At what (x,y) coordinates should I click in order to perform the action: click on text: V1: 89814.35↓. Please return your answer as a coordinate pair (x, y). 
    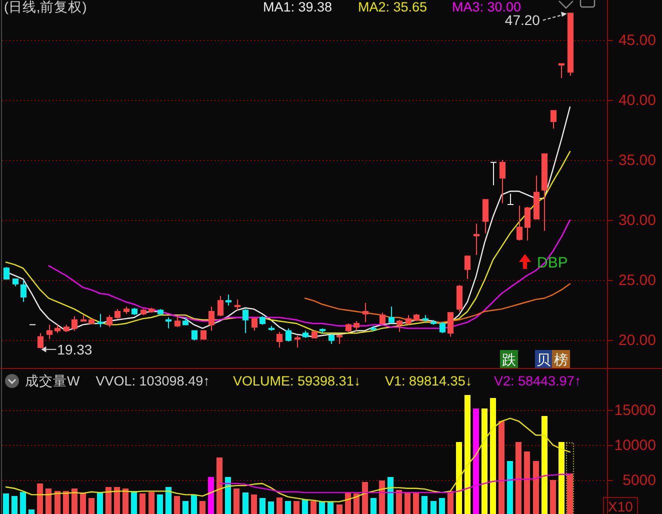
    Looking at the image, I should click on (428, 381).